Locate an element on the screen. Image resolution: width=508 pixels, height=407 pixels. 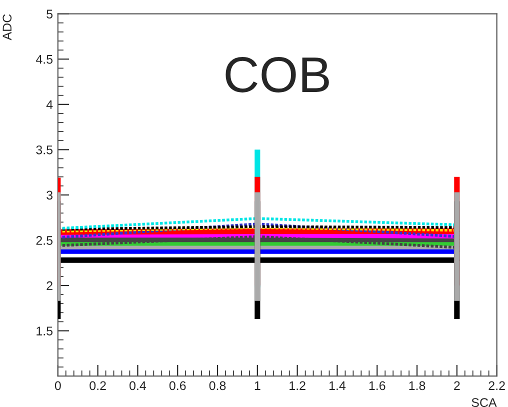
x-tick-label: 0 is located at coordinates (57, 385).